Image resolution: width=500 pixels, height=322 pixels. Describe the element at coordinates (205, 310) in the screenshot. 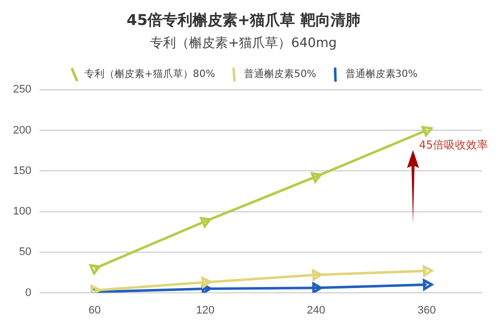

I see `x-tick-label: 120` at that location.